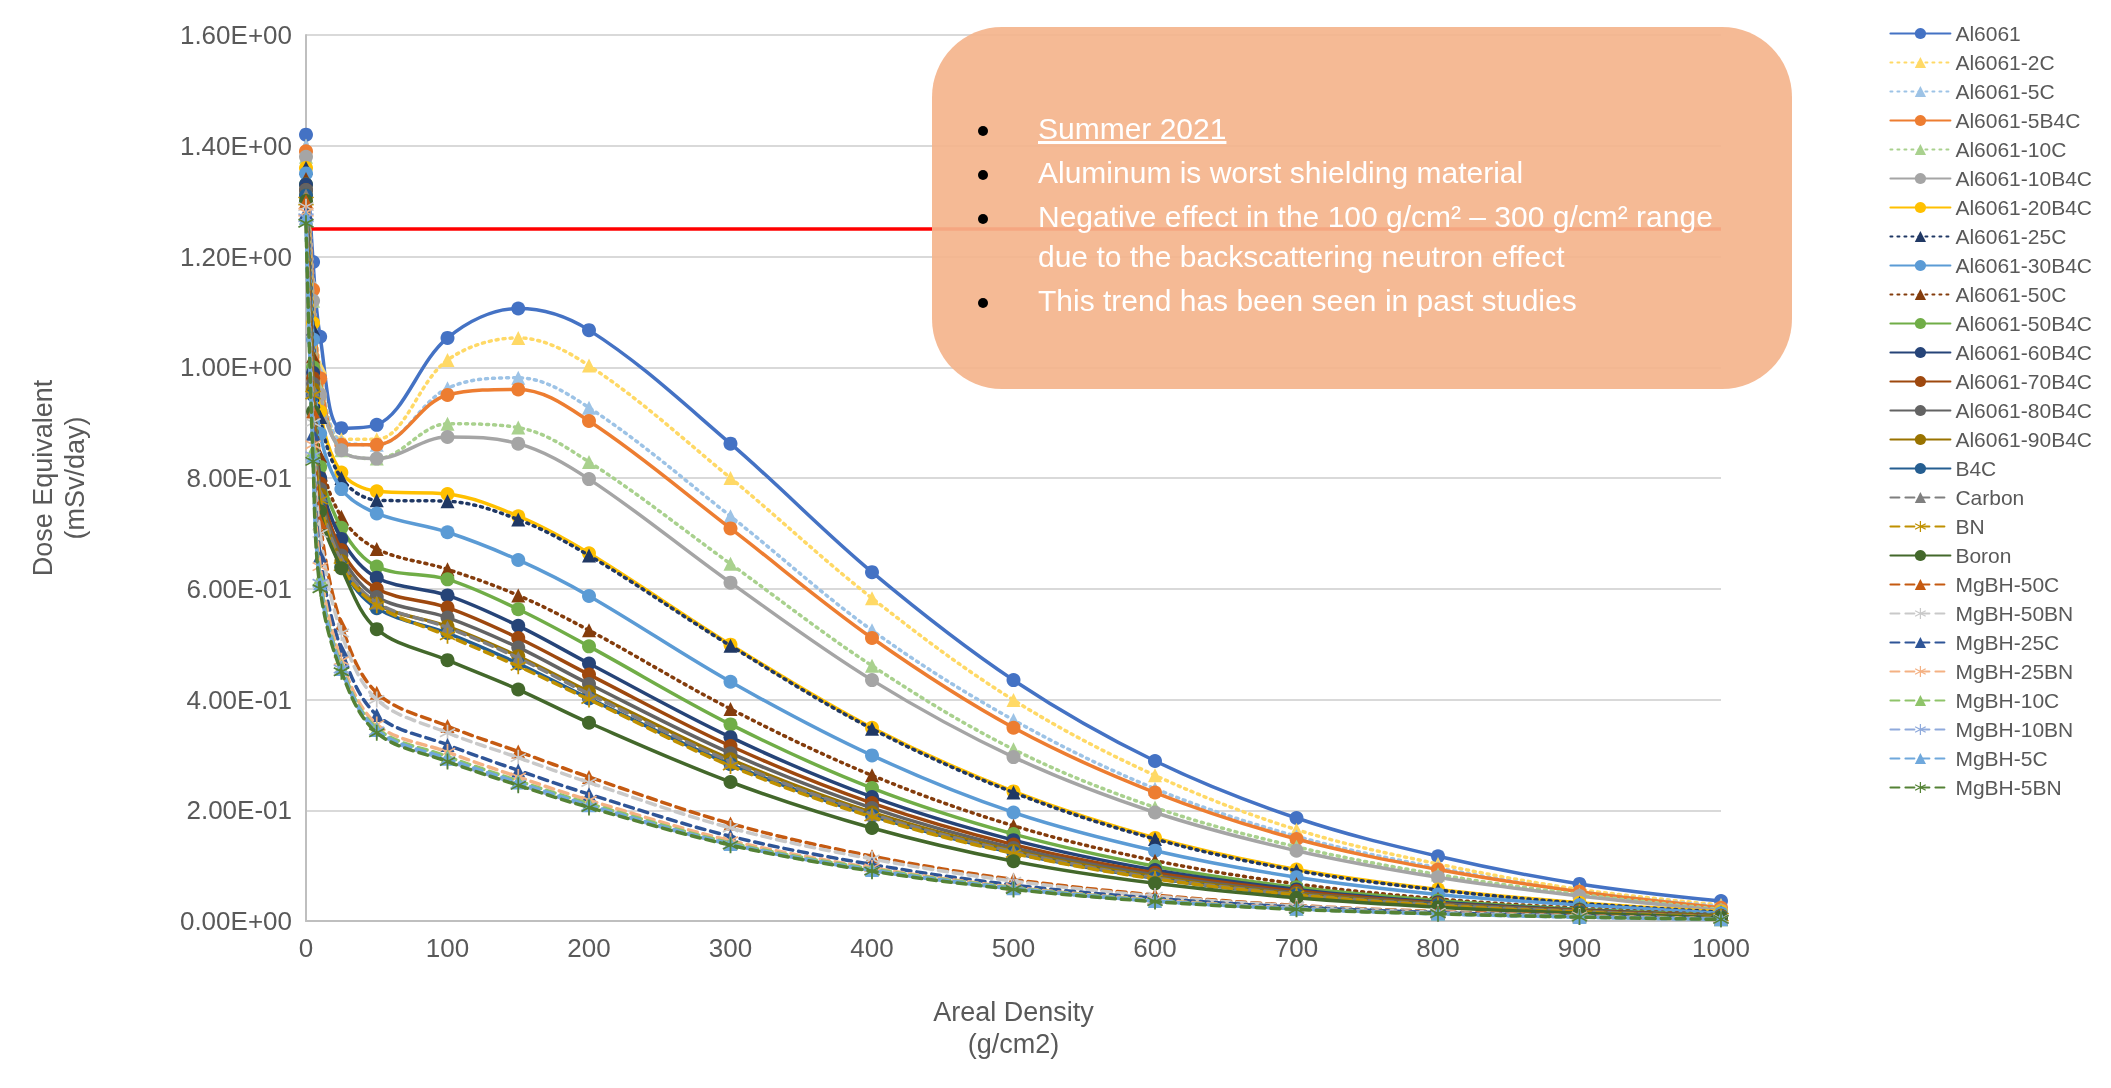  What do you see at coordinates (2023, 323) in the screenshot?
I see `legend-label: Al6061-50B4C` at bounding box center [2023, 323].